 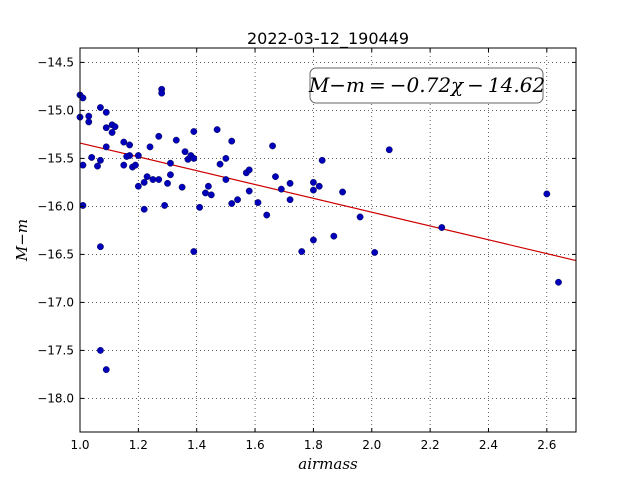 What do you see at coordinates (55, 254) in the screenshot?
I see `y-tick-label: −16.5` at bounding box center [55, 254].